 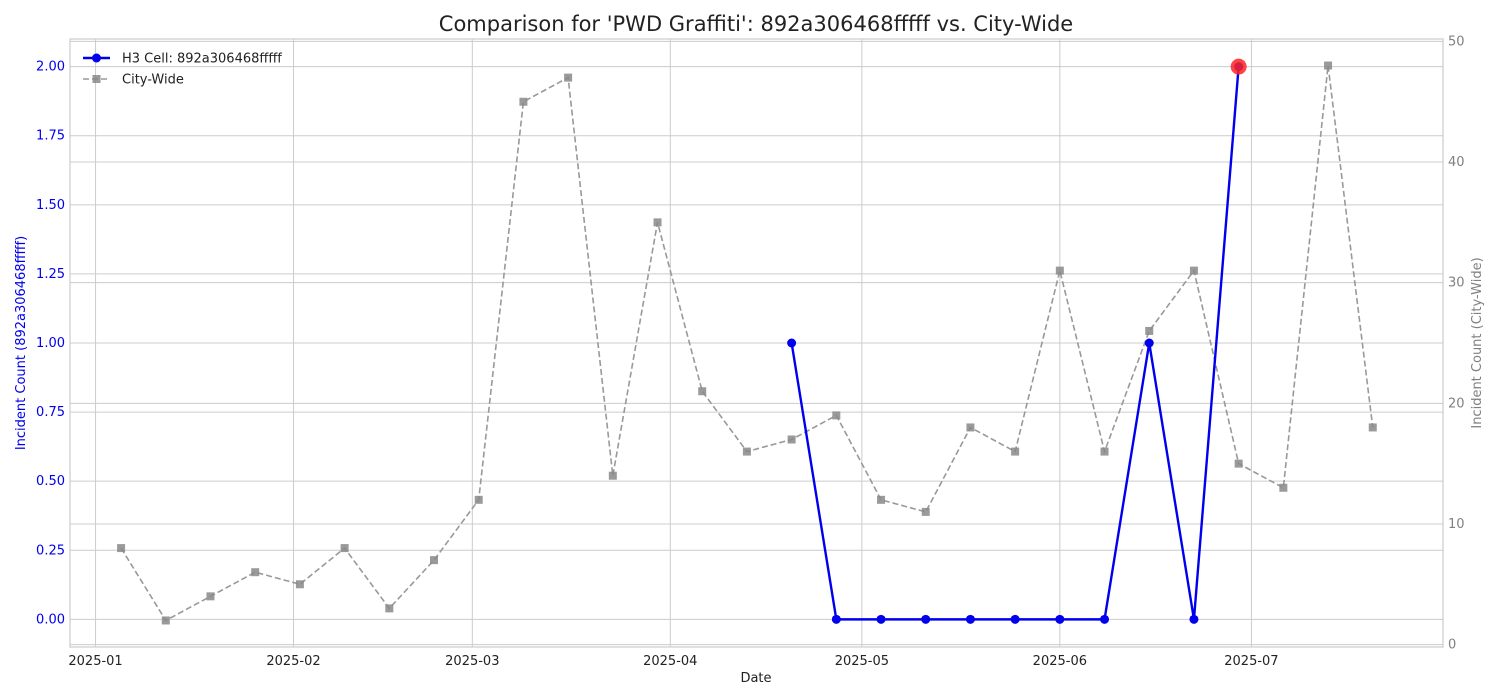 What do you see at coordinates (153, 80) in the screenshot?
I see `legend-city-wide-label: City-Wide` at bounding box center [153, 80].